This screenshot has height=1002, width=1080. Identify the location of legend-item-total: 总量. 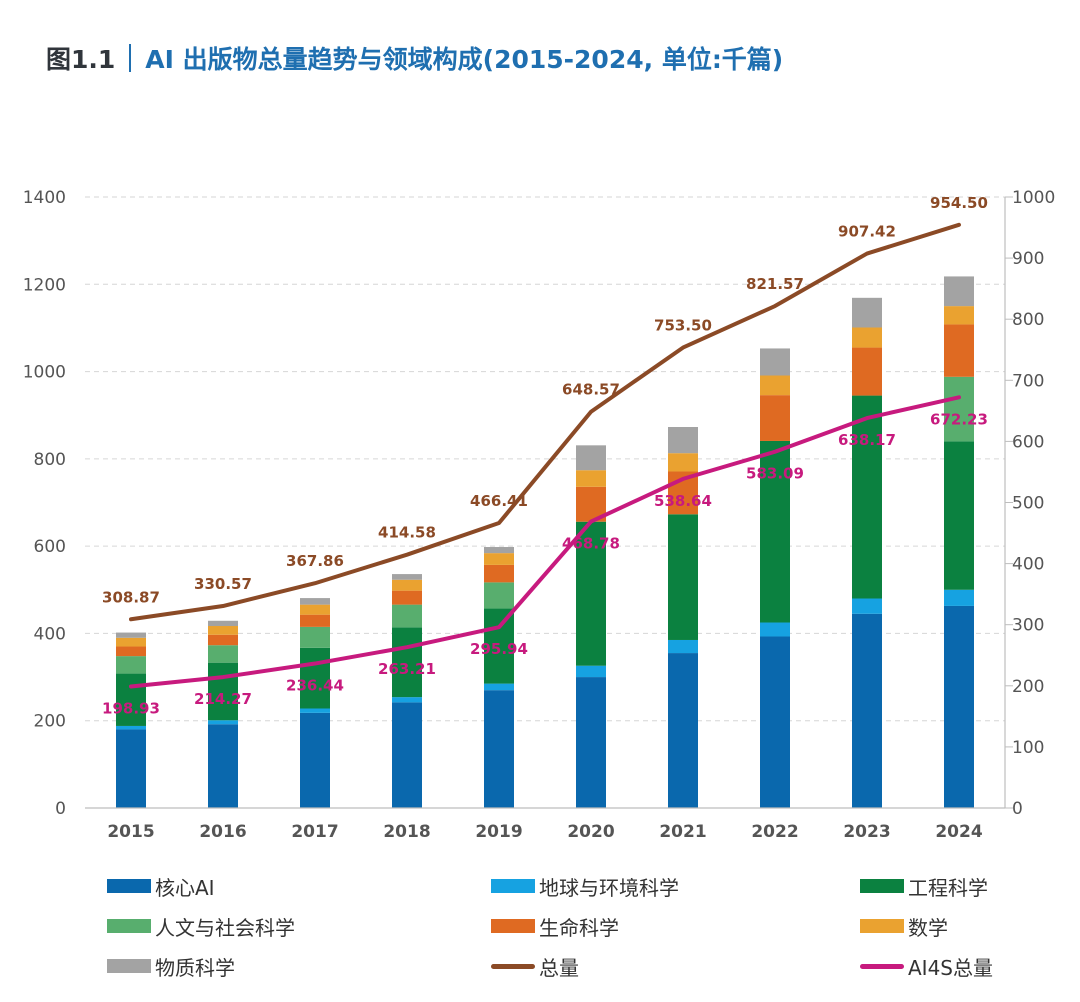
(535, 966).